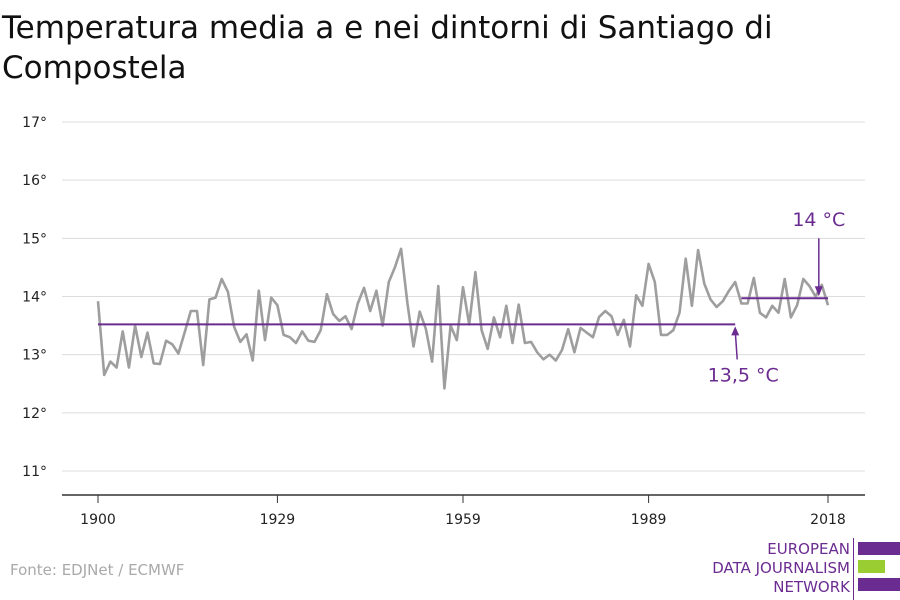 This screenshot has height=600, width=900. Describe the element at coordinates (811, 587) in the screenshot. I see `logo-line-3: NETWORK` at that location.